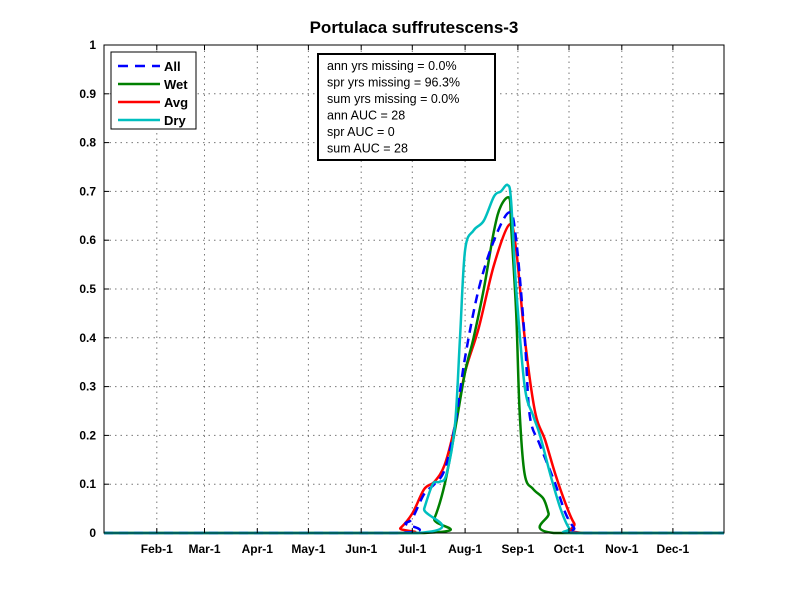 This screenshot has width=800, height=600. I want to click on legend-label: All, so click(172, 66).